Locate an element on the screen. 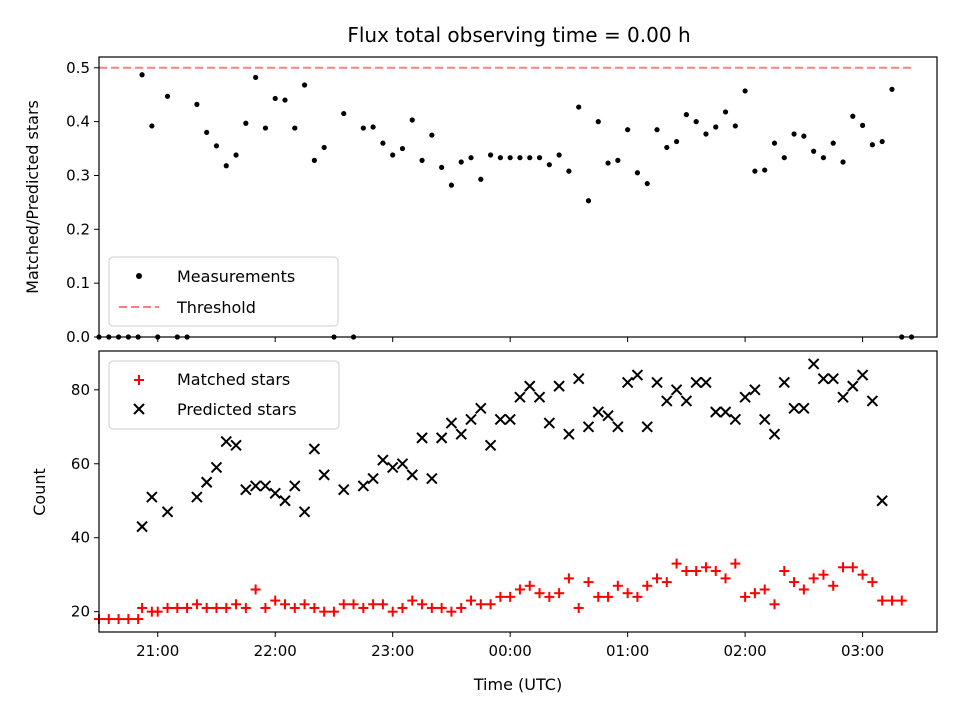 This screenshot has width=960, height=725. legend-threshold-label: Threshold is located at coordinates (216, 307).